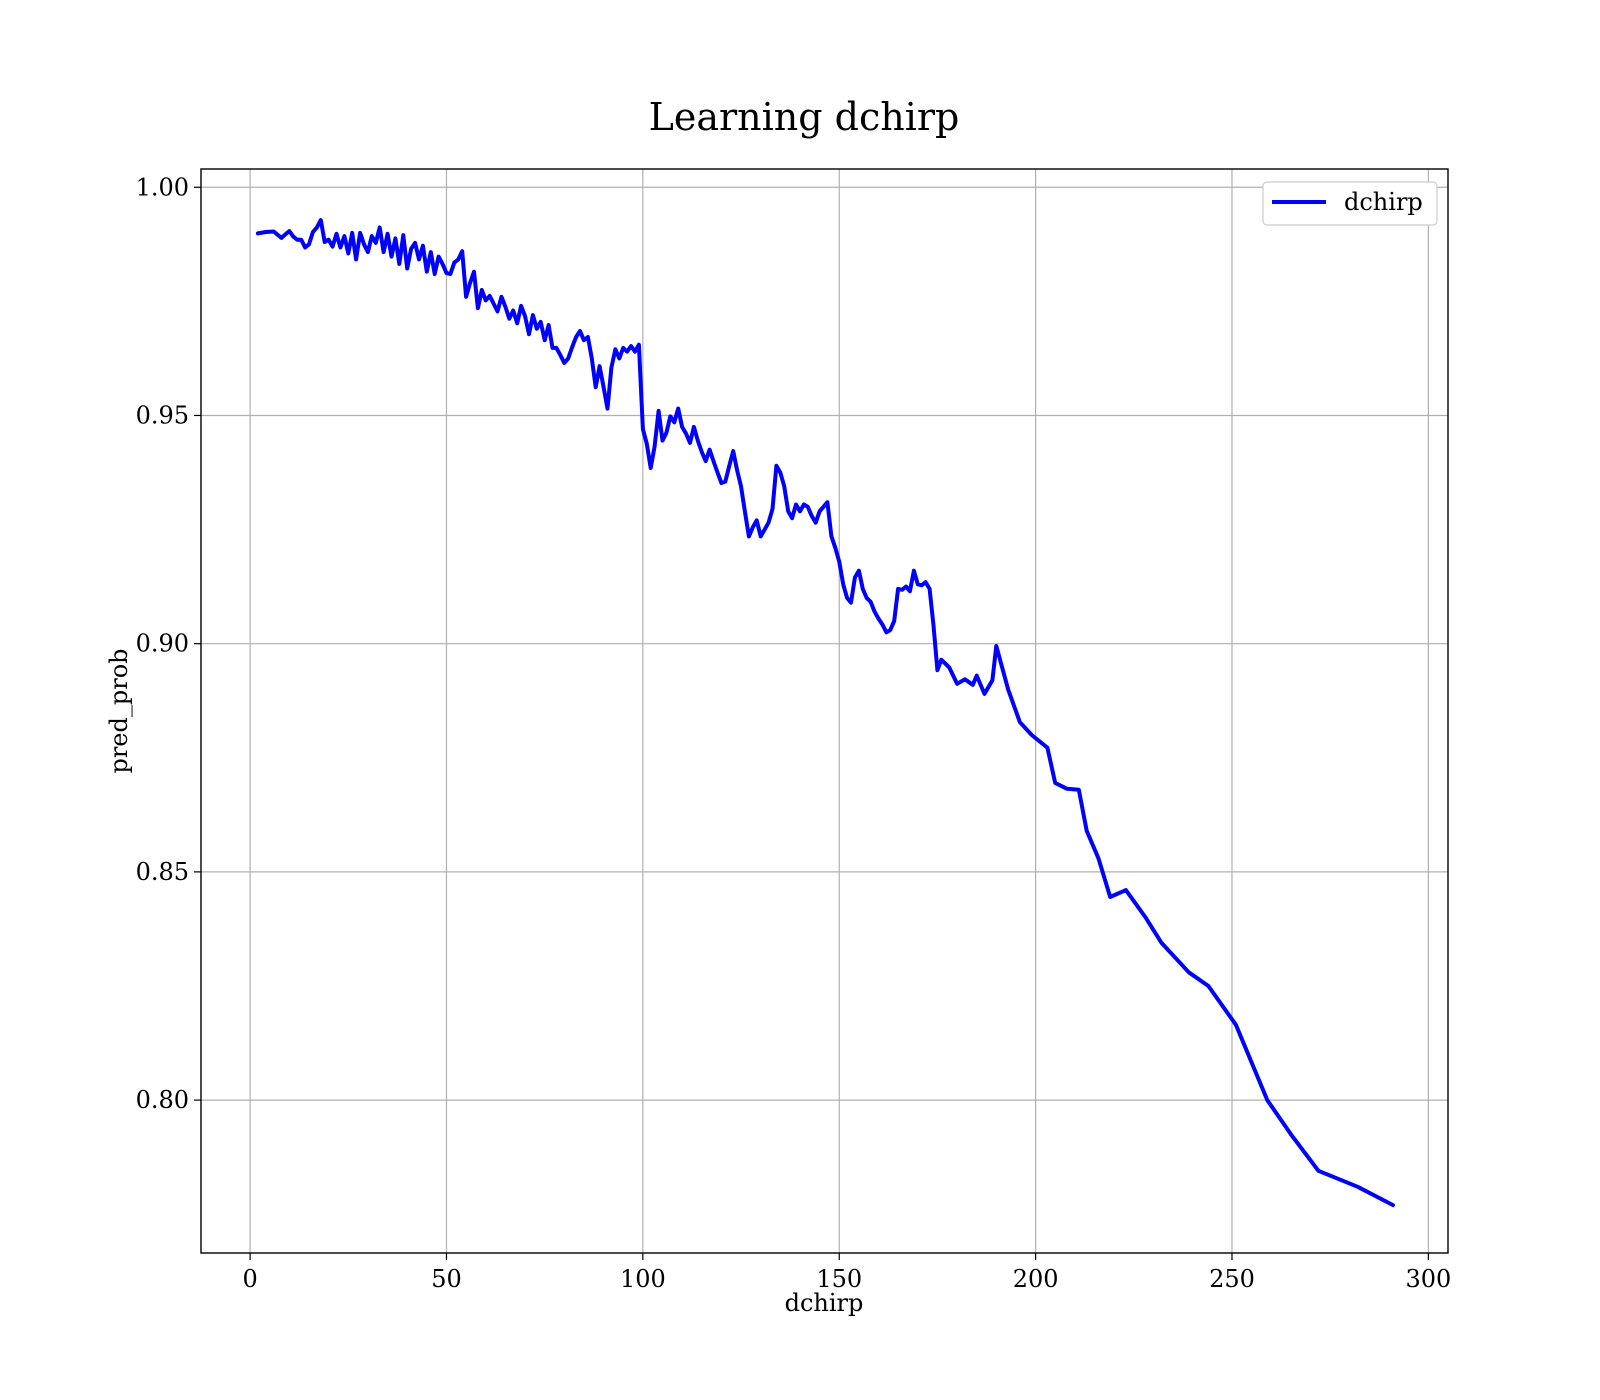 Image resolution: width=1600 pixels, height=1400 pixels. I want to click on y-tick-label: 0.95, so click(162, 415).